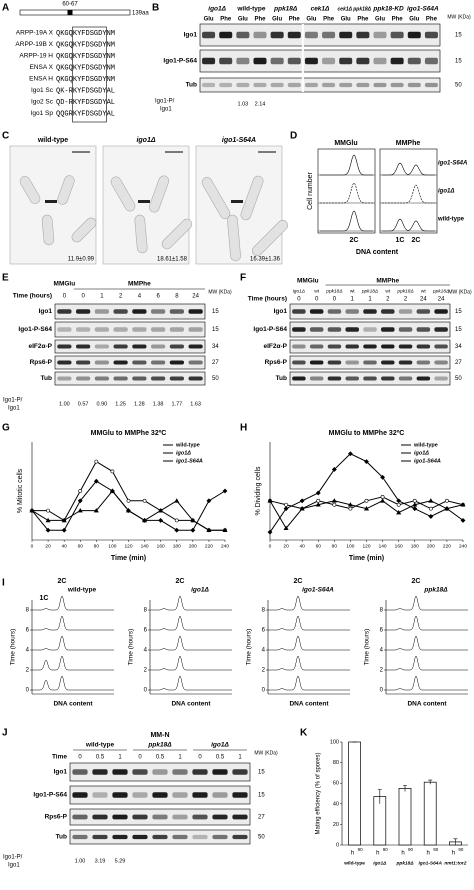  I want to click on protein-name: Igo1 Sc, so click(42, 90).